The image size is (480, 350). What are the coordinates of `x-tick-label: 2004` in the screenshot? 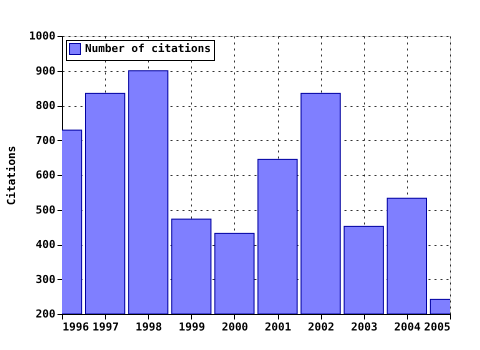 It's located at (408, 327).